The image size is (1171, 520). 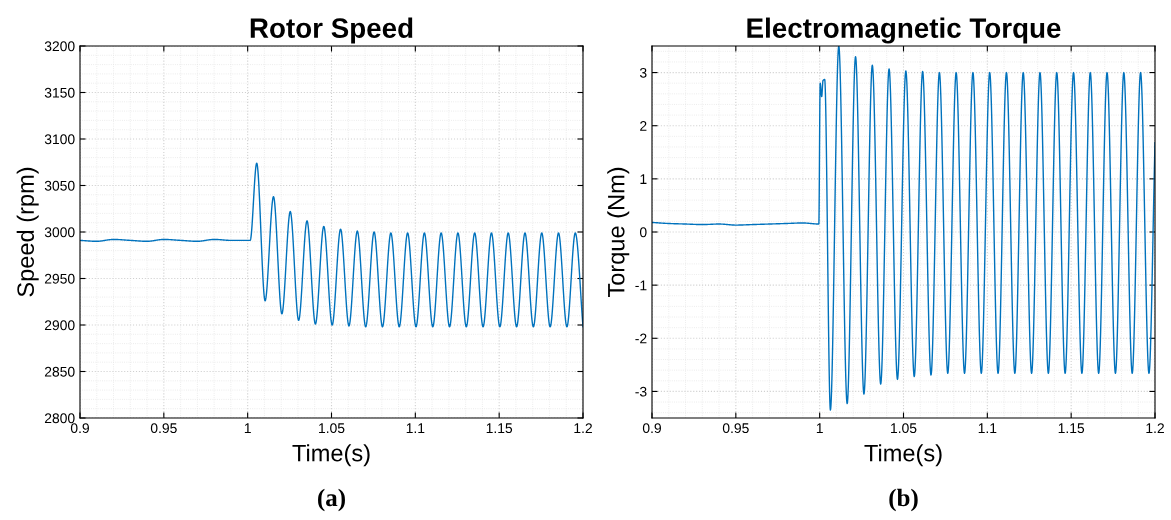 What do you see at coordinates (643, 126) in the screenshot?
I see `y-tick-label: 2` at bounding box center [643, 126].